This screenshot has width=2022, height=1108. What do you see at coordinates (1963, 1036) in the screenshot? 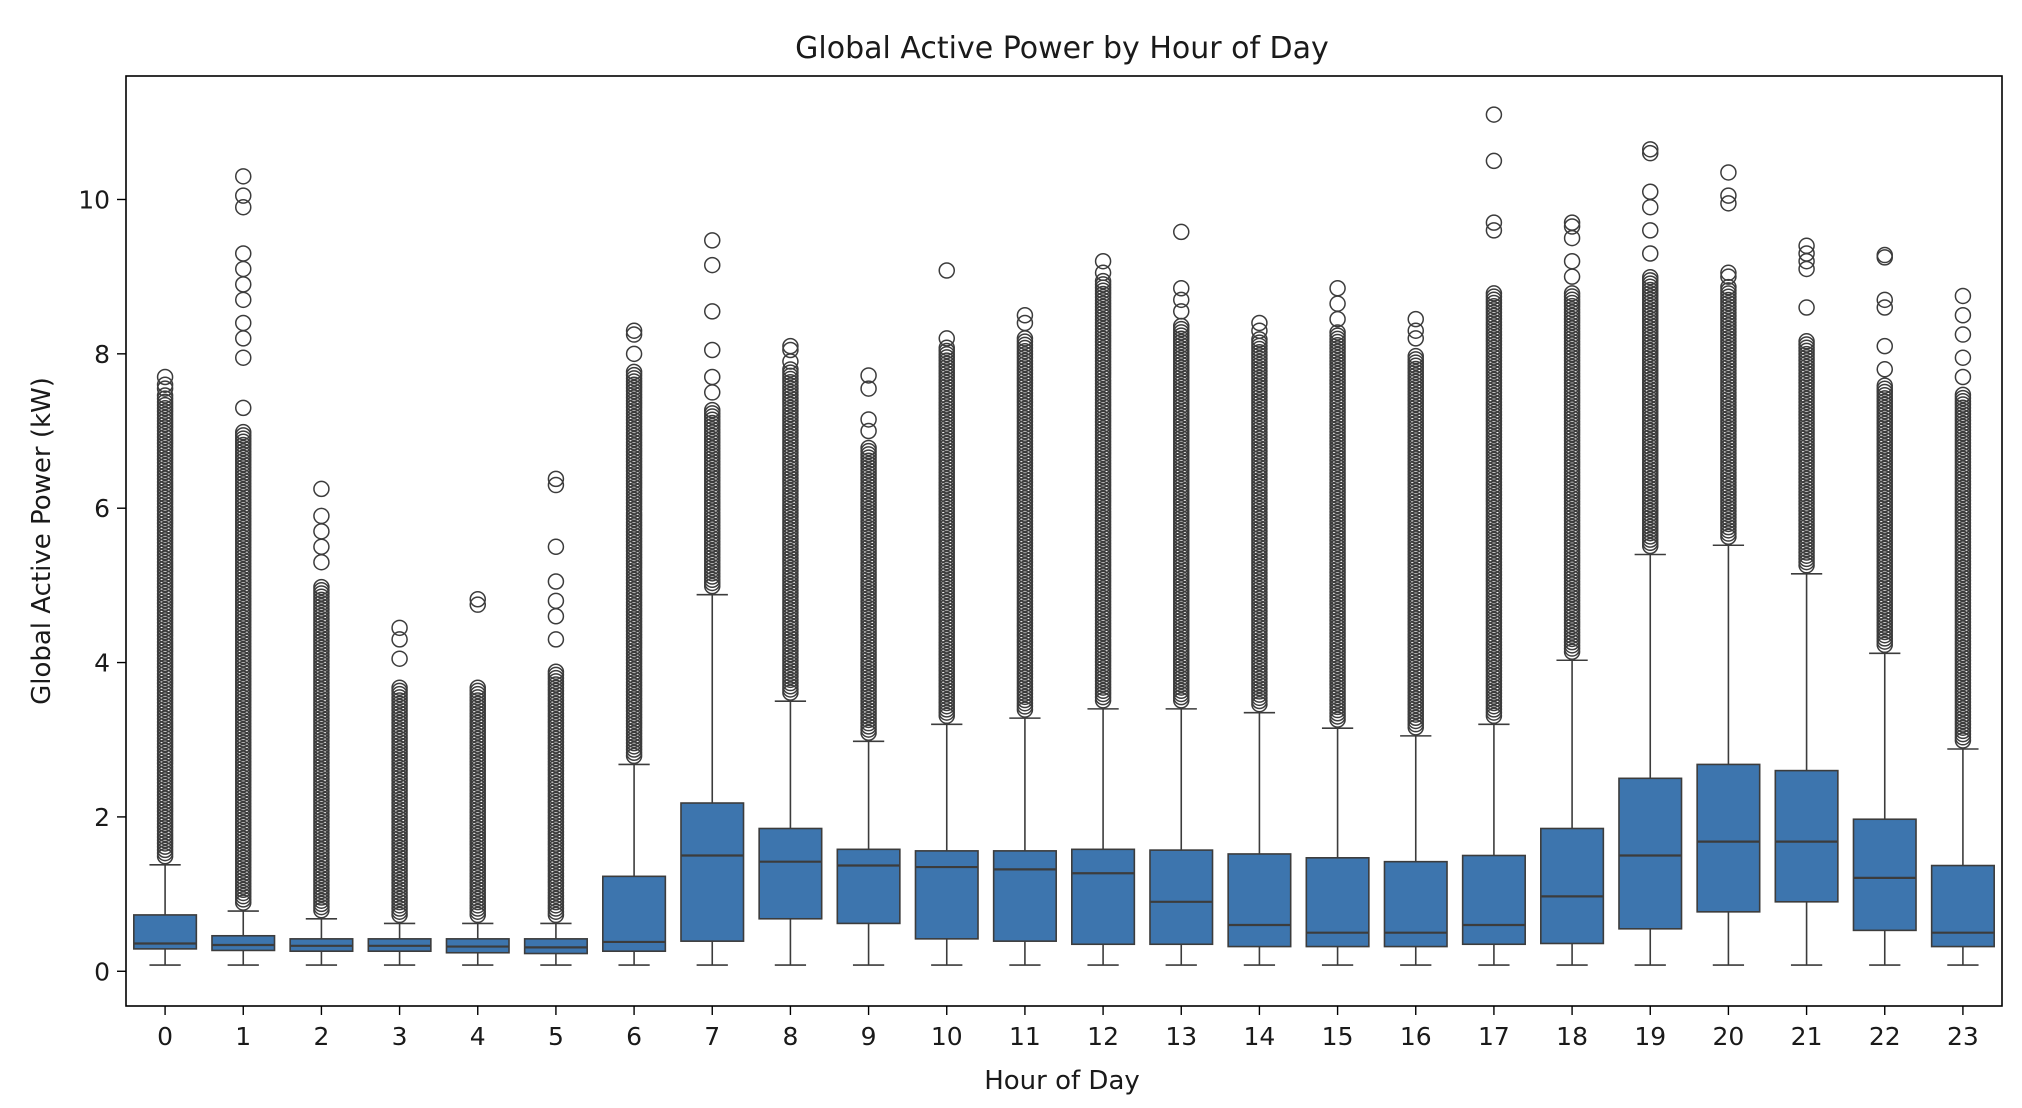
I see `x-tick-label: 23` at bounding box center [1963, 1036].